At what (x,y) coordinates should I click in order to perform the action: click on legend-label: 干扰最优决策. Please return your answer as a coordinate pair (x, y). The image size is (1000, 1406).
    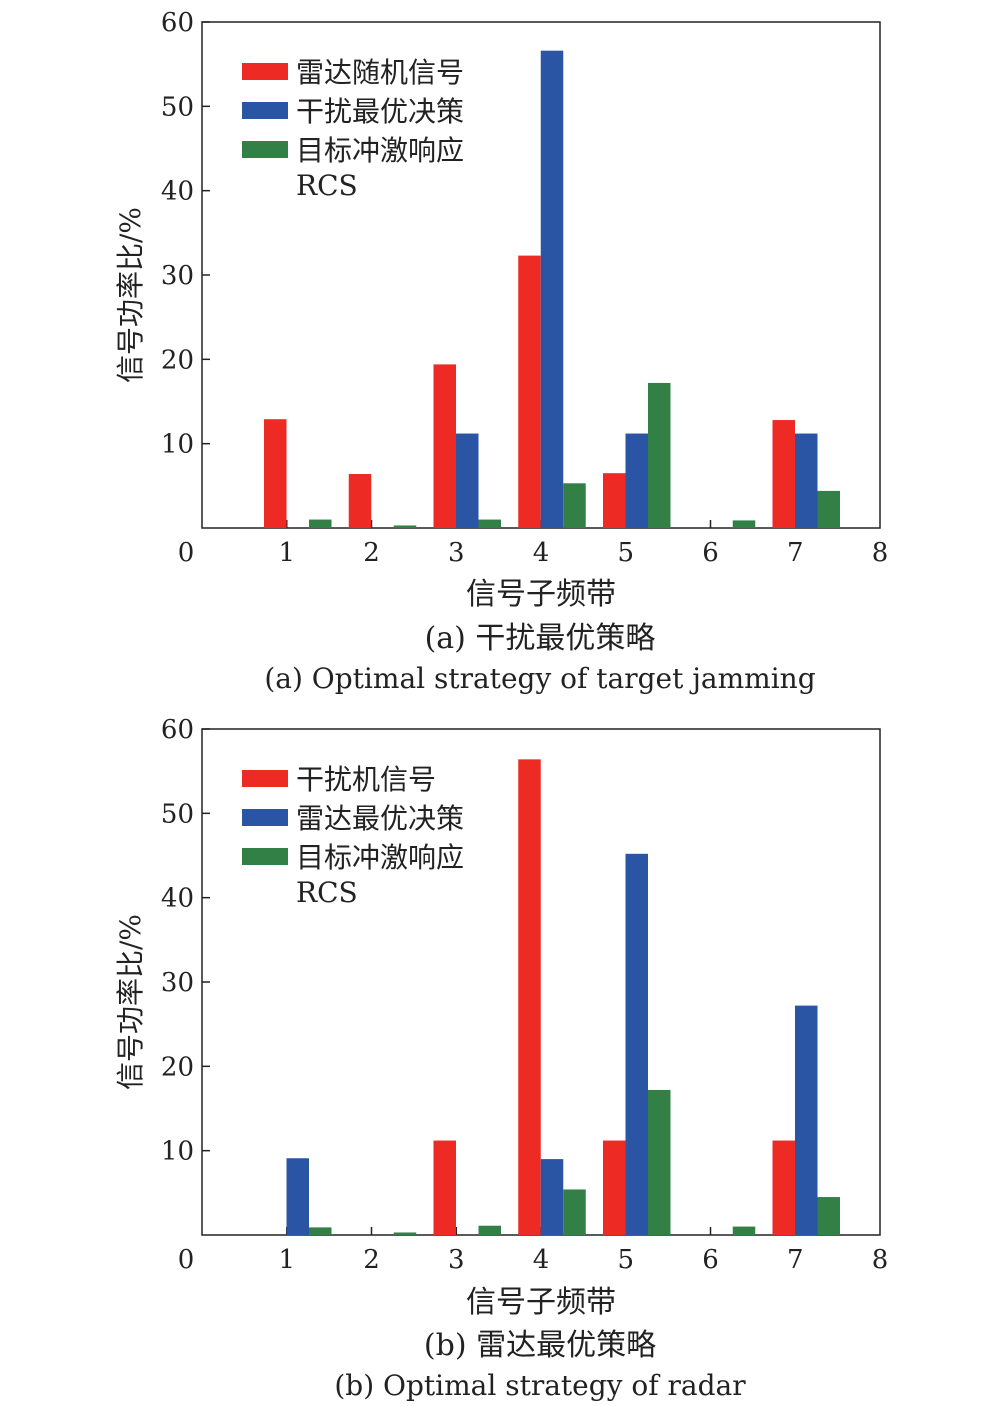
    Looking at the image, I should click on (380, 111).